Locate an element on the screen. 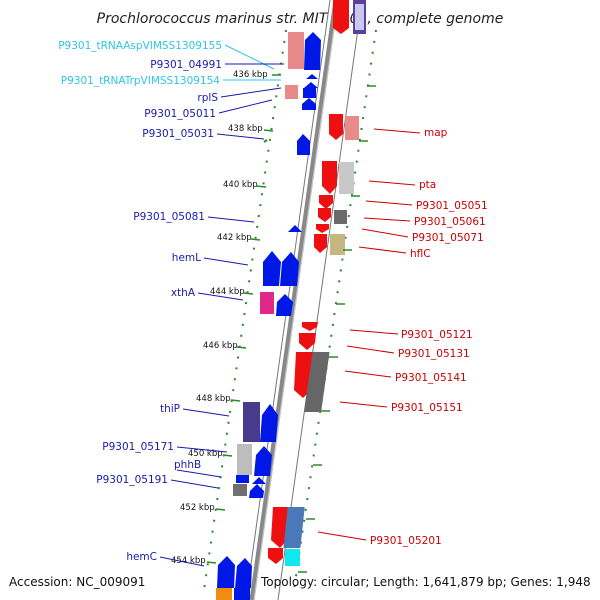  gene-label-hemC: hemC is located at coordinates (141, 557).